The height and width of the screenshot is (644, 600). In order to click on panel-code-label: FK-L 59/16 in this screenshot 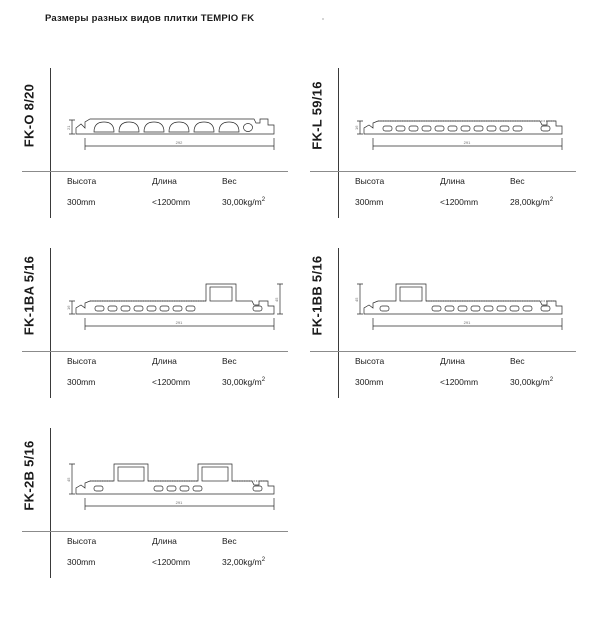, I will do `click(317, 115)`.